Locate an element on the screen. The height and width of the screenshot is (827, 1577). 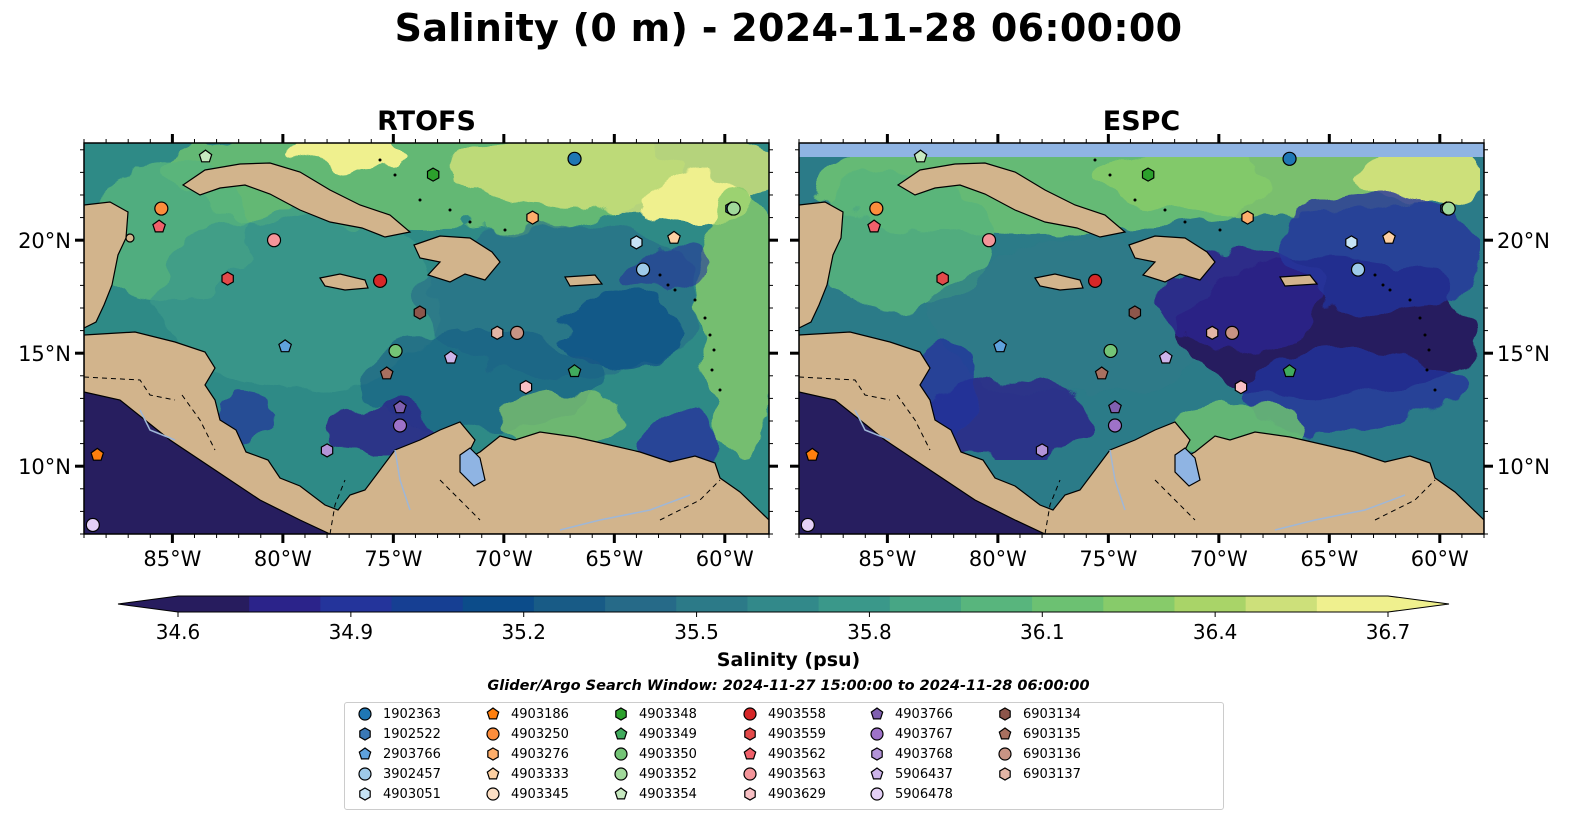
legend-item-4903276: 4903276 is located at coordinates (526, 754).